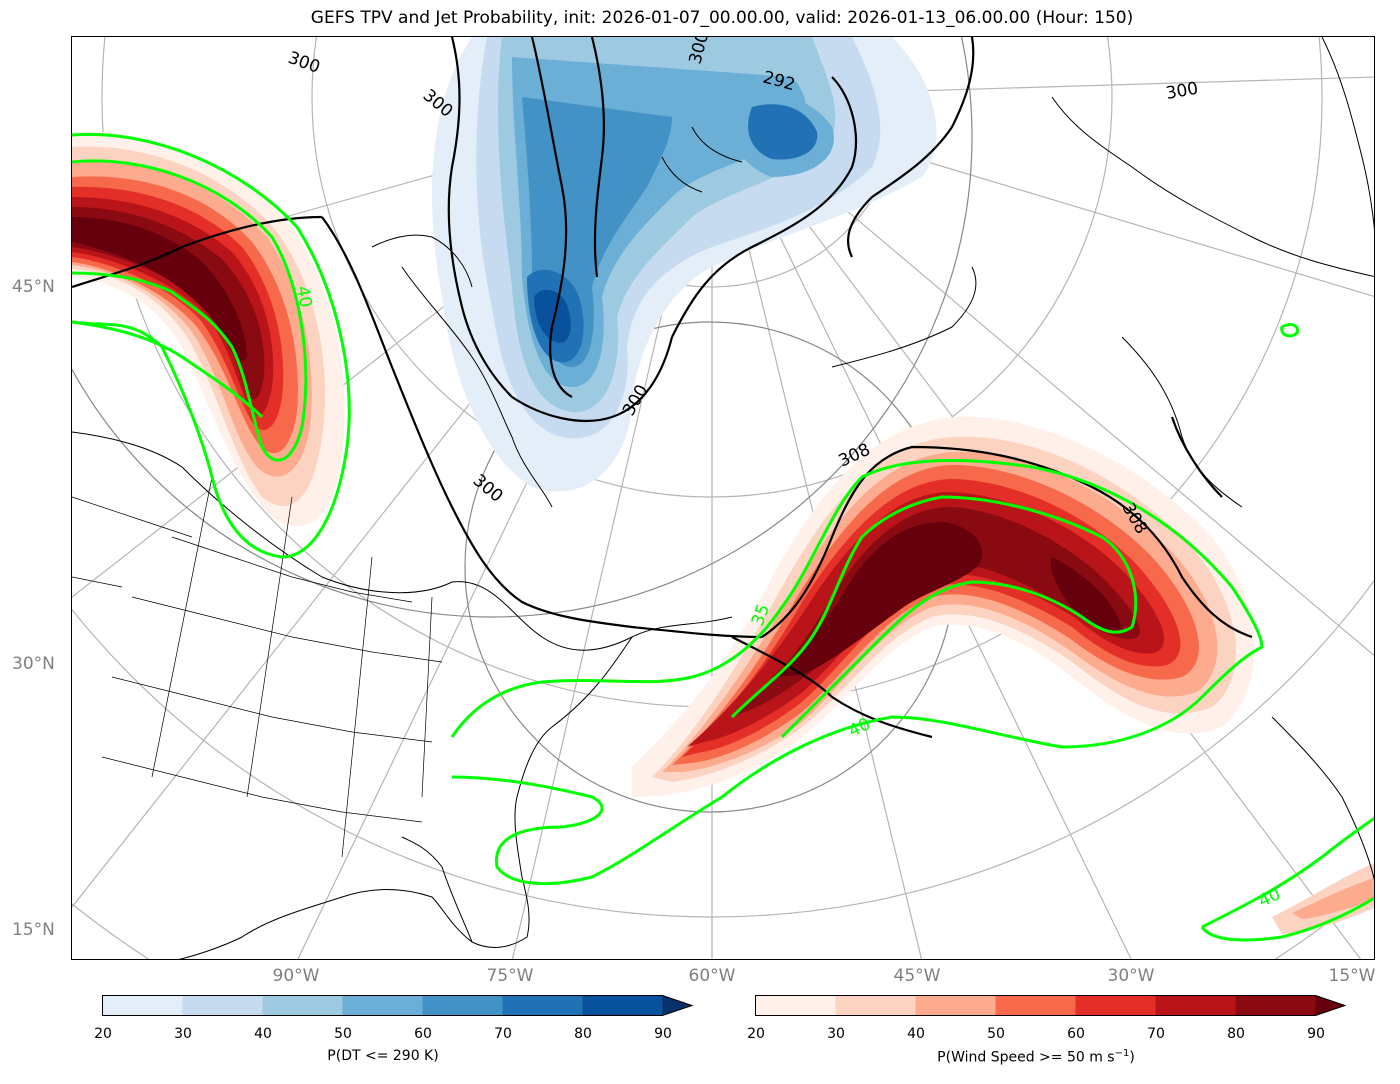  I want to click on lon-label-60w: 60°W, so click(712, 976).